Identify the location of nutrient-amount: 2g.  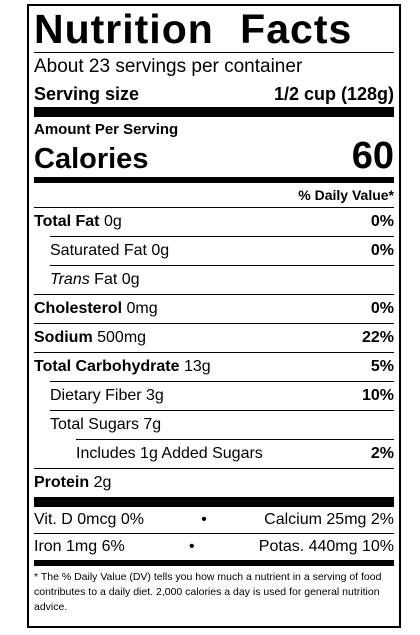
(102, 482).